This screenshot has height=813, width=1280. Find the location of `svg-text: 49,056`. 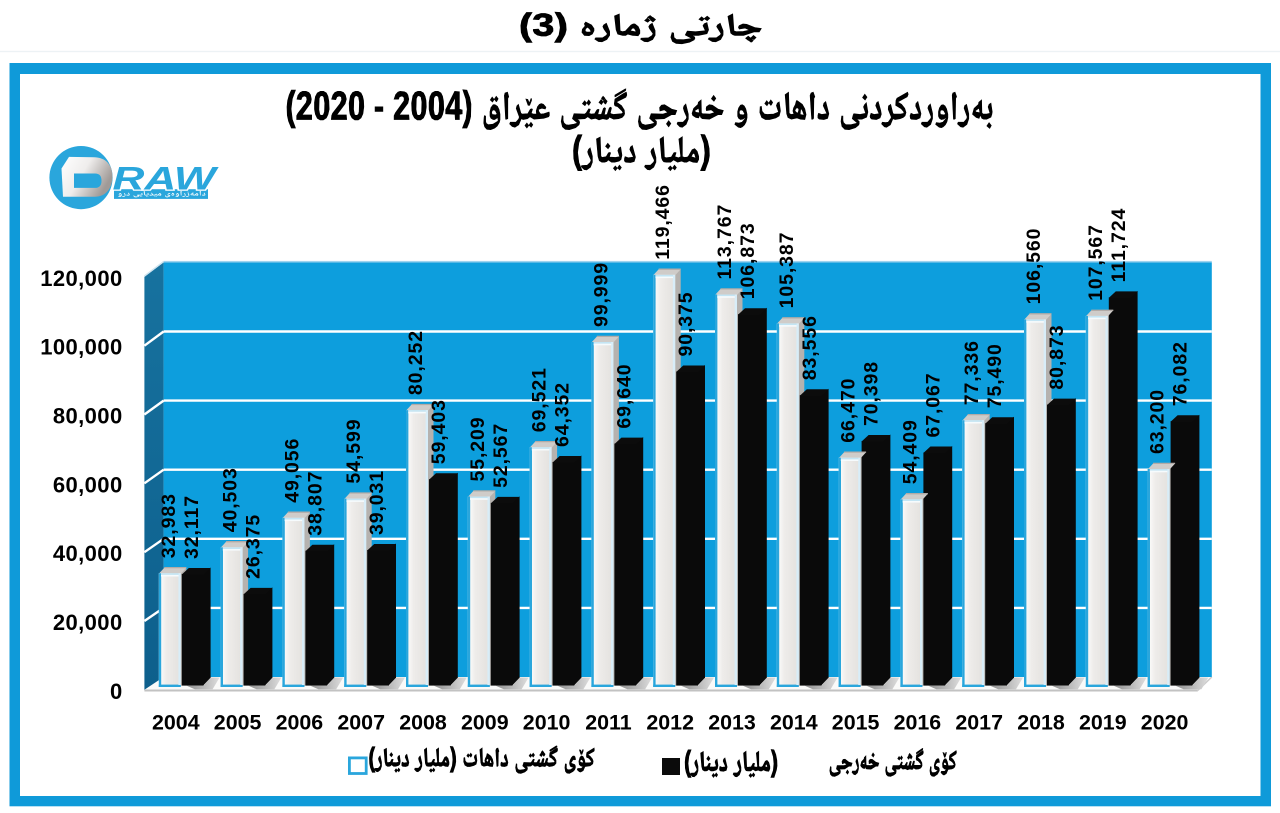

svg-text: 49,056 is located at coordinates (292, 470).